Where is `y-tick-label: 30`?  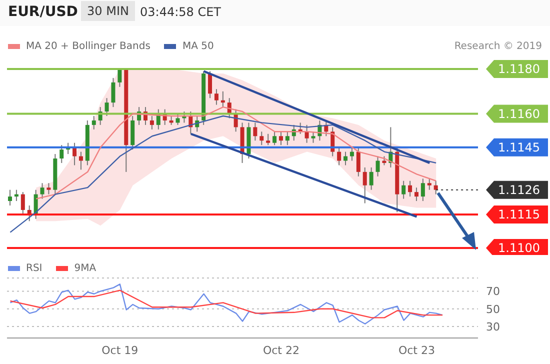
y-tick-label: 30 is located at coordinates (493, 327).